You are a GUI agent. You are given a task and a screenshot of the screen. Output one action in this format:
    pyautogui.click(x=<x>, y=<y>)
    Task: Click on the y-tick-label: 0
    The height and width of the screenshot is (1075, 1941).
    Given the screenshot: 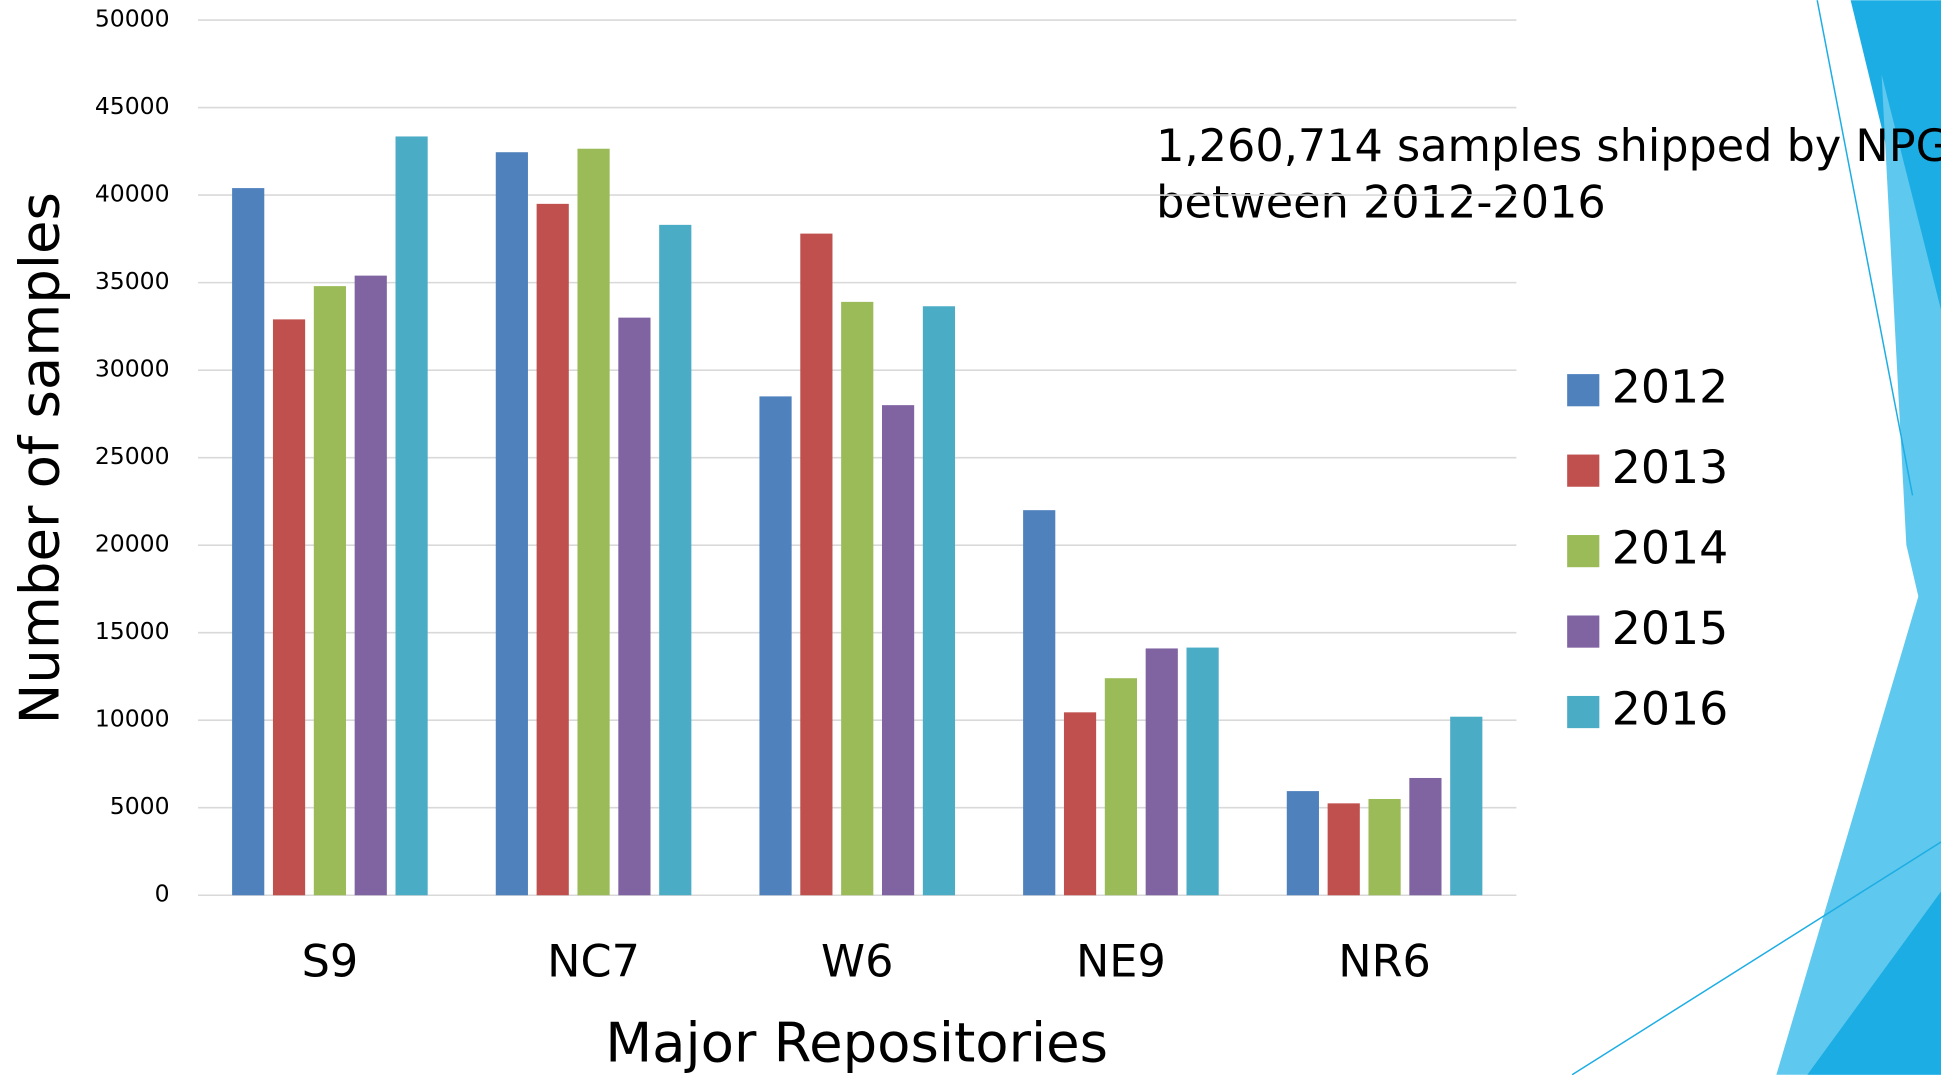 What is the action you would take?
    pyautogui.click(x=162, y=894)
    